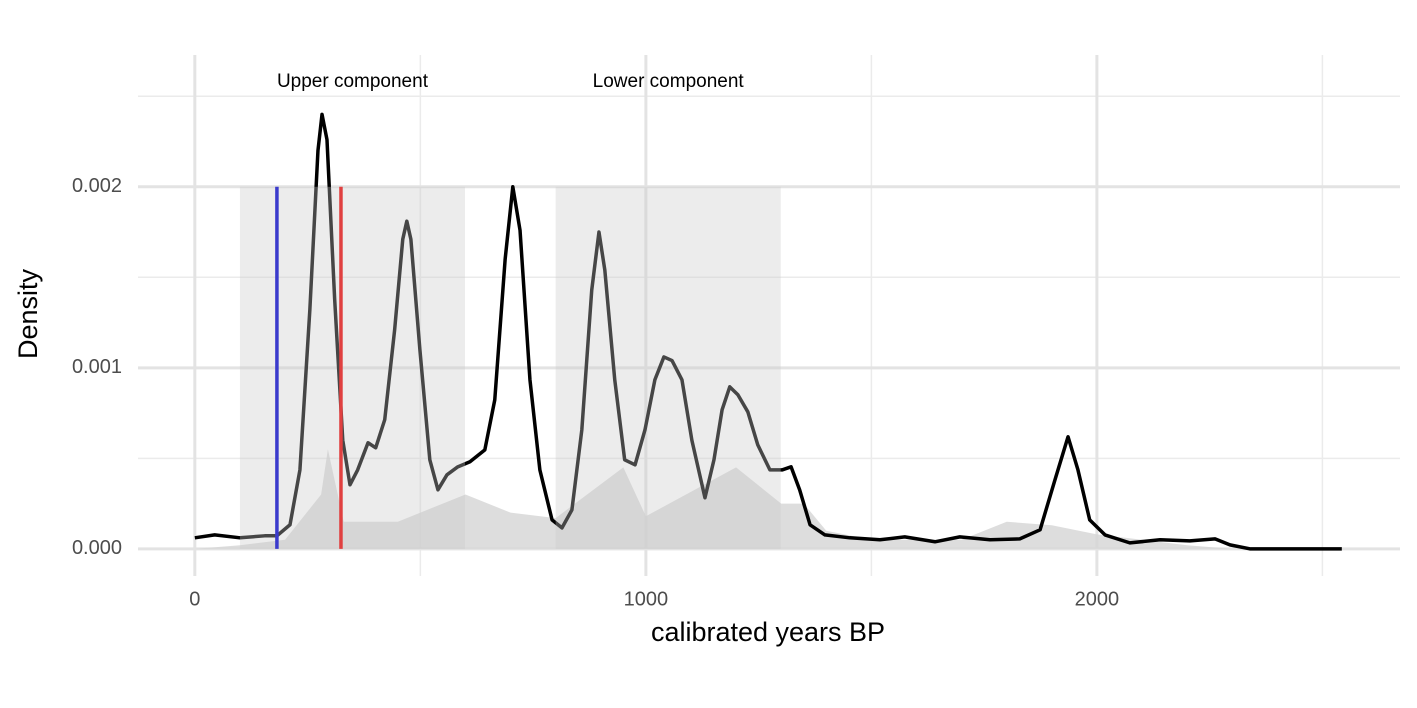 The height and width of the screenshot is (708, 1417). Describe the element at coordinates (28, 313) in the screenshot. I see `y-axis-label: Density` at that location.